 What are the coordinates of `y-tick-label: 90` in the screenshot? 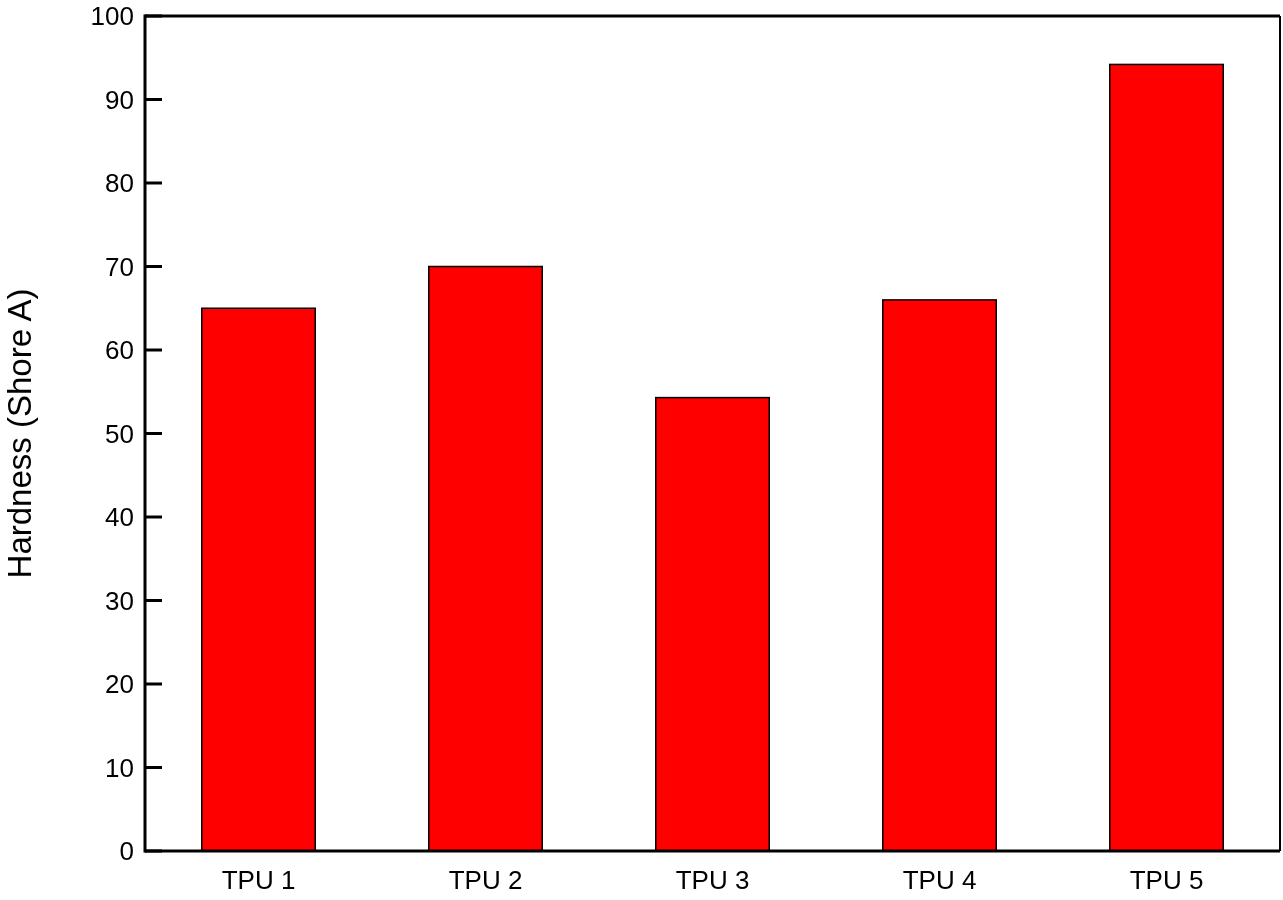 It's located at (119, 99).